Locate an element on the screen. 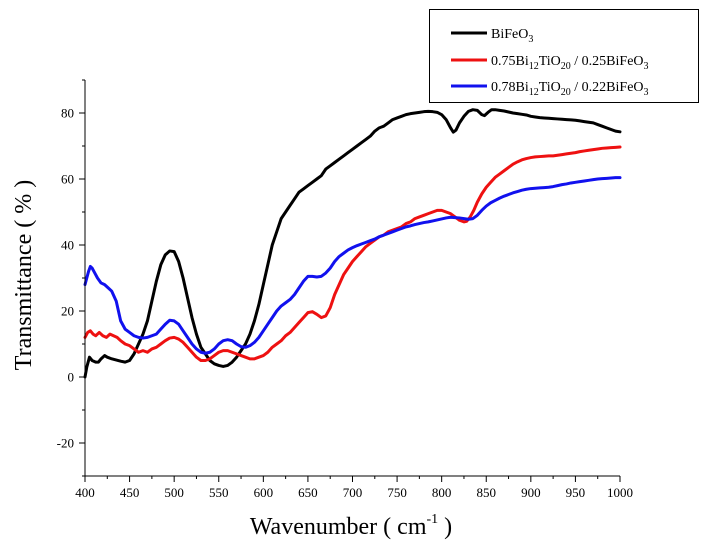 The width and height of the screenshot is (713, 549). x-tick-label-400: 400 is located at coordinates (85, 492).